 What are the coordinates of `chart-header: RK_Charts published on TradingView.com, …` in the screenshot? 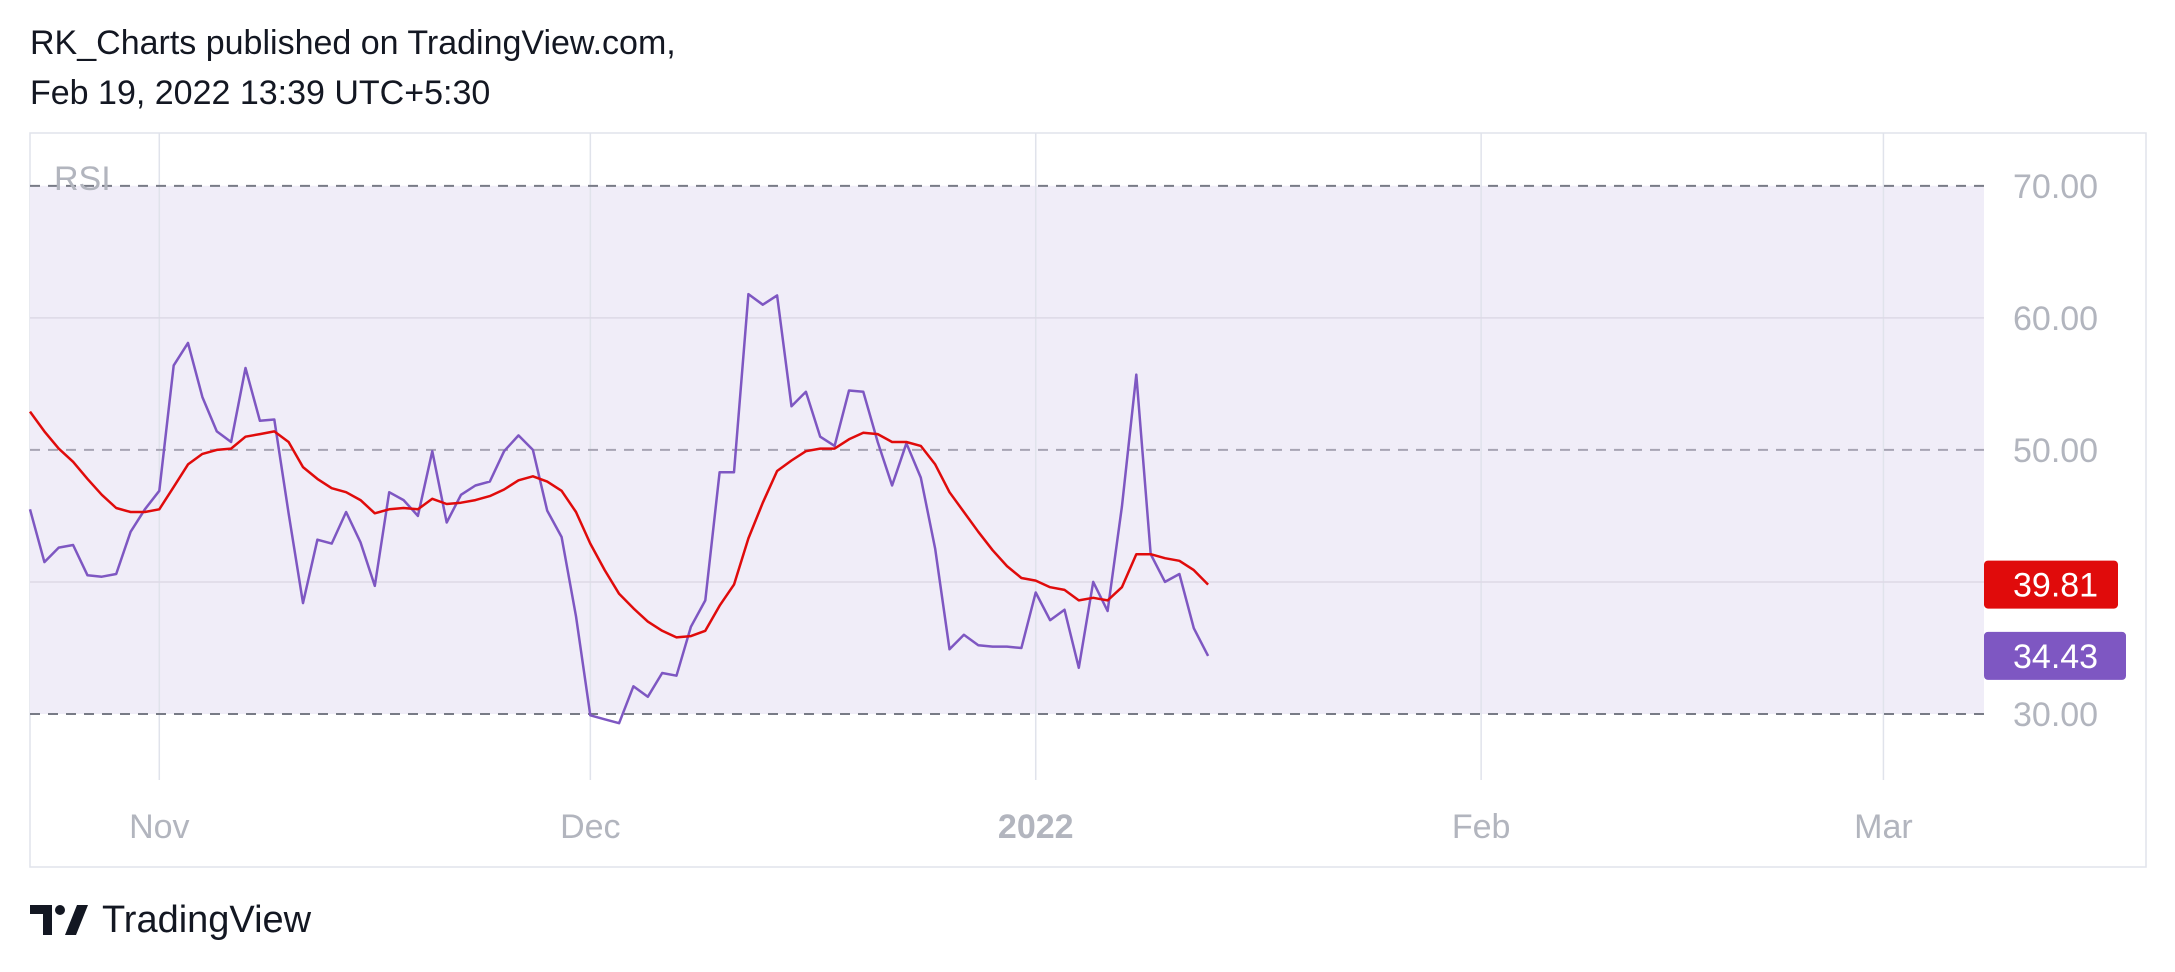 It's located at (353, 68).